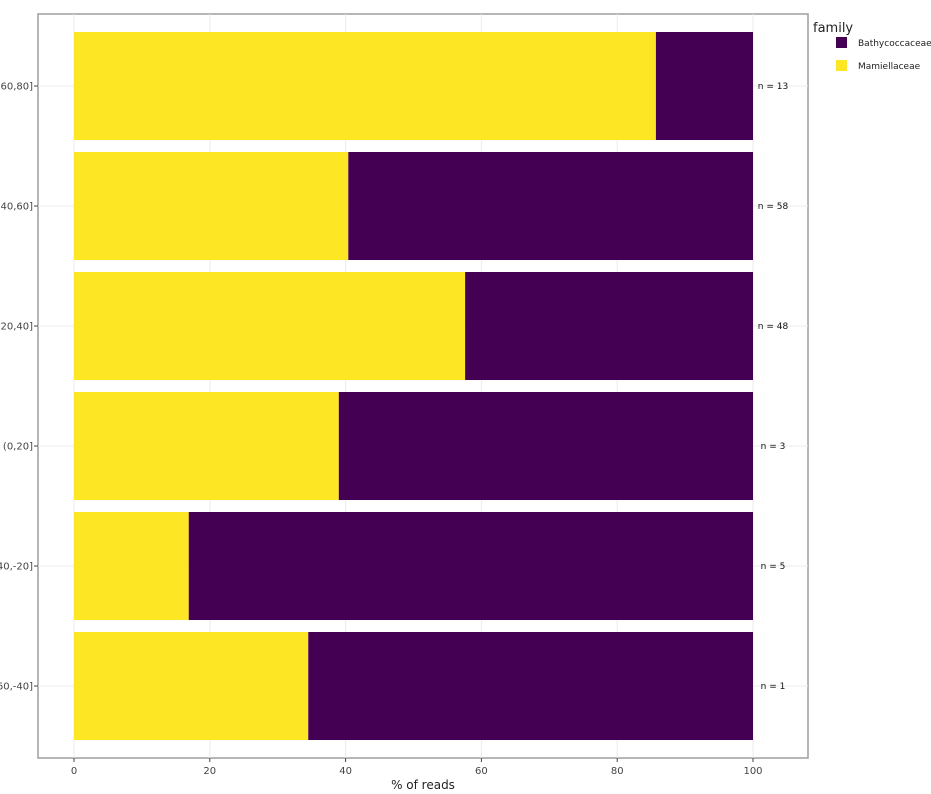 Image resolution: width=931 pixels, height=794 pixels. What do you see at coordinates (16, 687) in the screenshot?
I see `y-tick-label: (-60,-40]` at bounding box center [16, 687].